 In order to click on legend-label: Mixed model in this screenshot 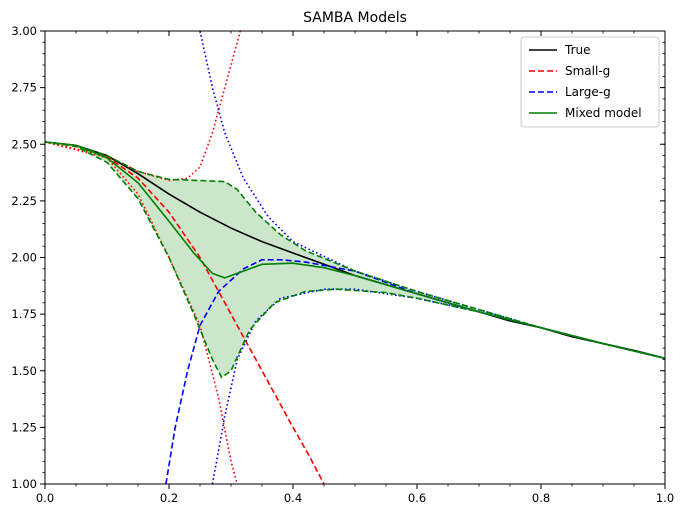, I will do `click(603, 113)`.